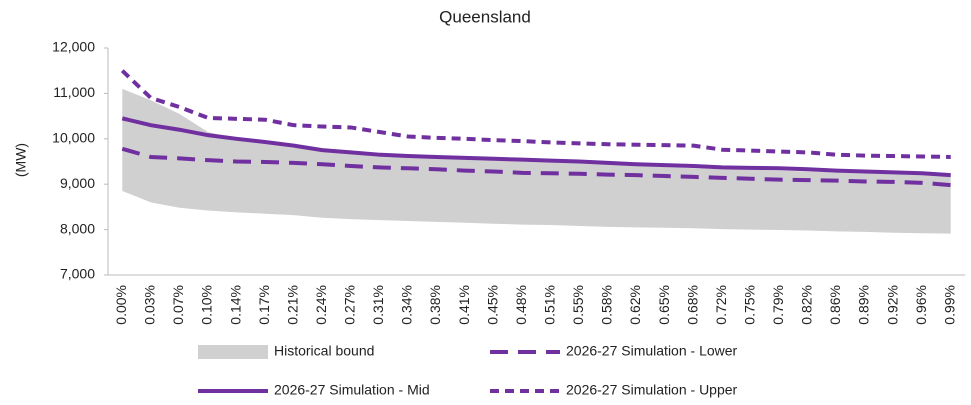 Image resolution: width=971 pixels, height=405 pixels. Describe the element at coordinates (292, 305) in the screenshot. I see `x-tick-label: 0.21%` at that location.